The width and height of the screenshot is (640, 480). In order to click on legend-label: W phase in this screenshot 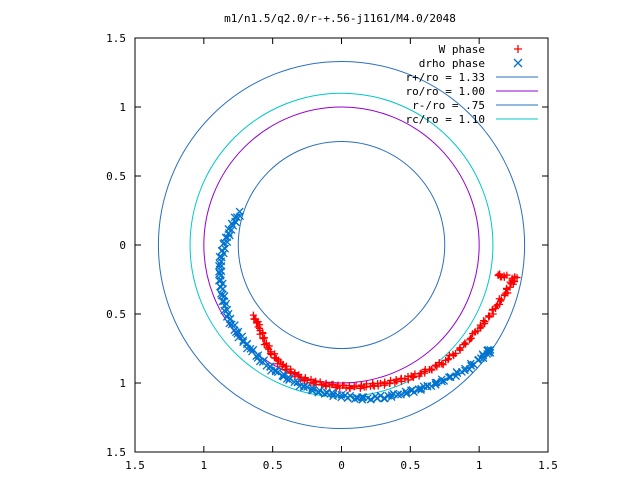, I will do `click(462, 49)`.